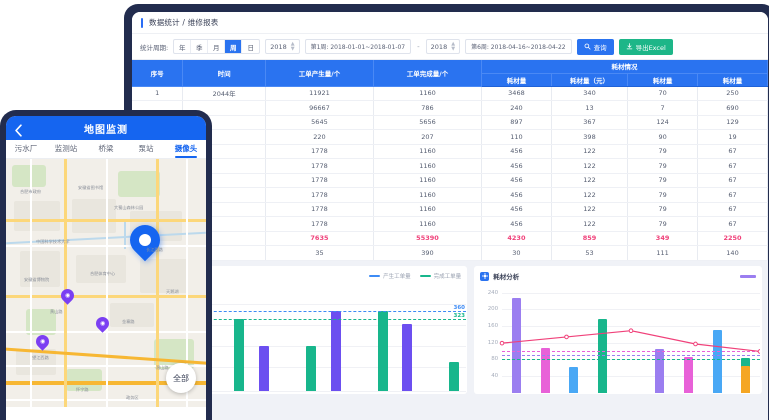  I want to click on start-week-range: 第1周: 2018-01-01~2018-01-07, so click(358, 46).